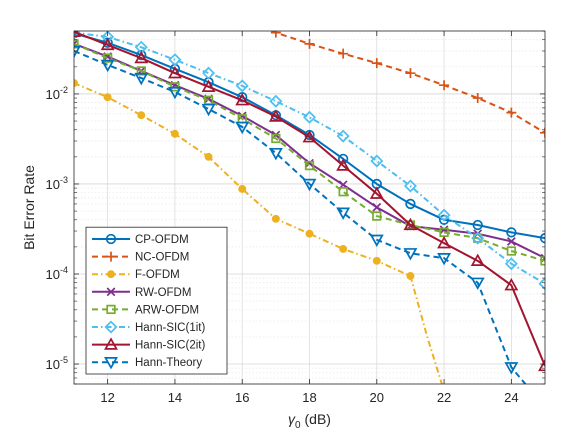  I want to click on x-tick-label: 22, so click(444, 397).